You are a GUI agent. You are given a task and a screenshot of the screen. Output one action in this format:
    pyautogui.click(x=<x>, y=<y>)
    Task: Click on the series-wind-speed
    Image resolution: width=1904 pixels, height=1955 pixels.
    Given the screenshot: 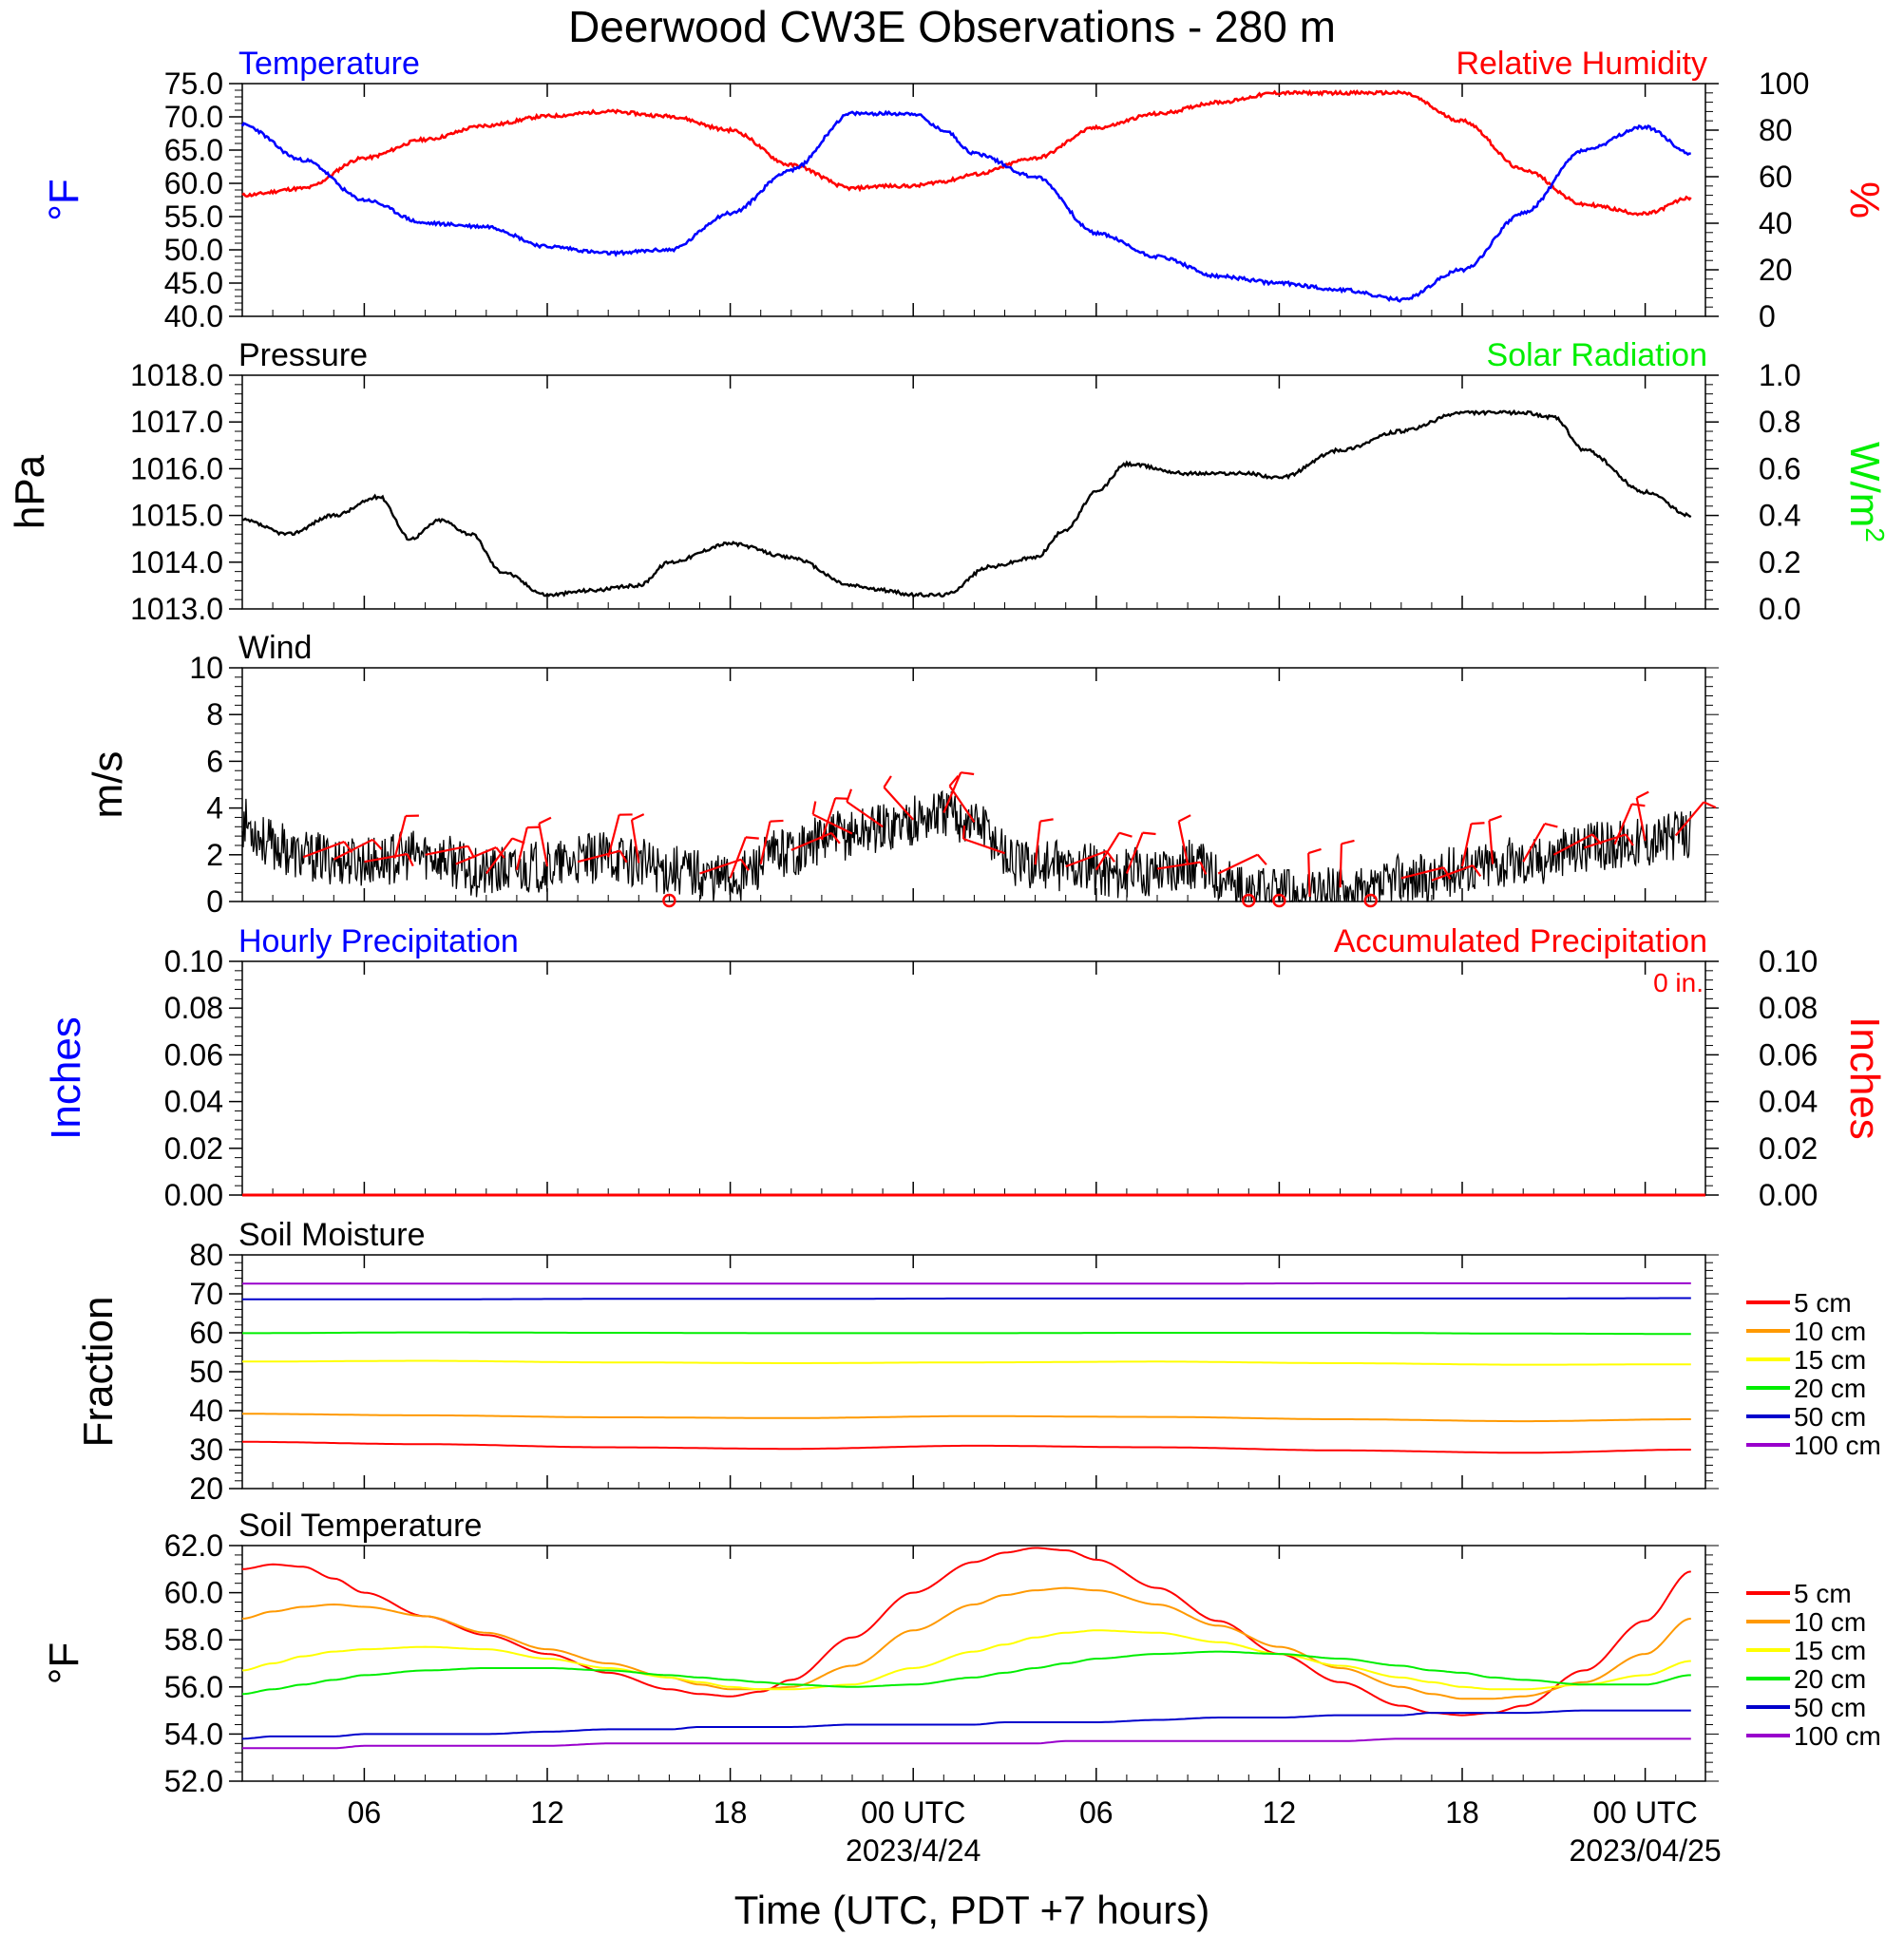 What is the action you would take?
    pyautogui.click(x=966, y=846)
    